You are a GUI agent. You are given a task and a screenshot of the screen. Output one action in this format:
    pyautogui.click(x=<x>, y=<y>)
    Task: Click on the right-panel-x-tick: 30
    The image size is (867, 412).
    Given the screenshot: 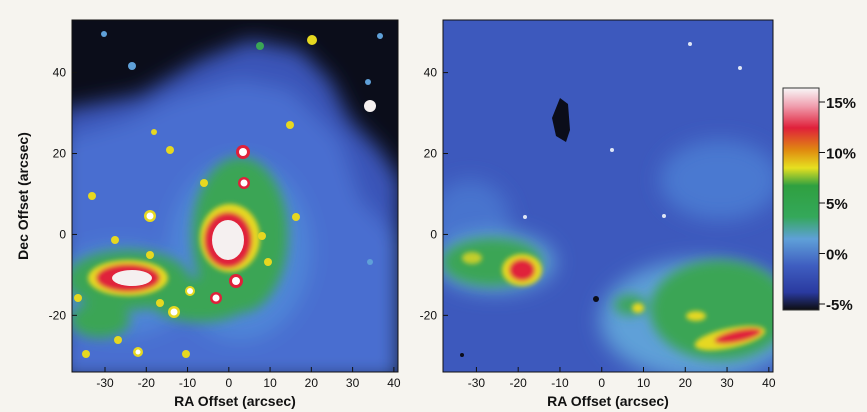 What is the action you would take?
    pyautogui.click(x=727, y=383)
    